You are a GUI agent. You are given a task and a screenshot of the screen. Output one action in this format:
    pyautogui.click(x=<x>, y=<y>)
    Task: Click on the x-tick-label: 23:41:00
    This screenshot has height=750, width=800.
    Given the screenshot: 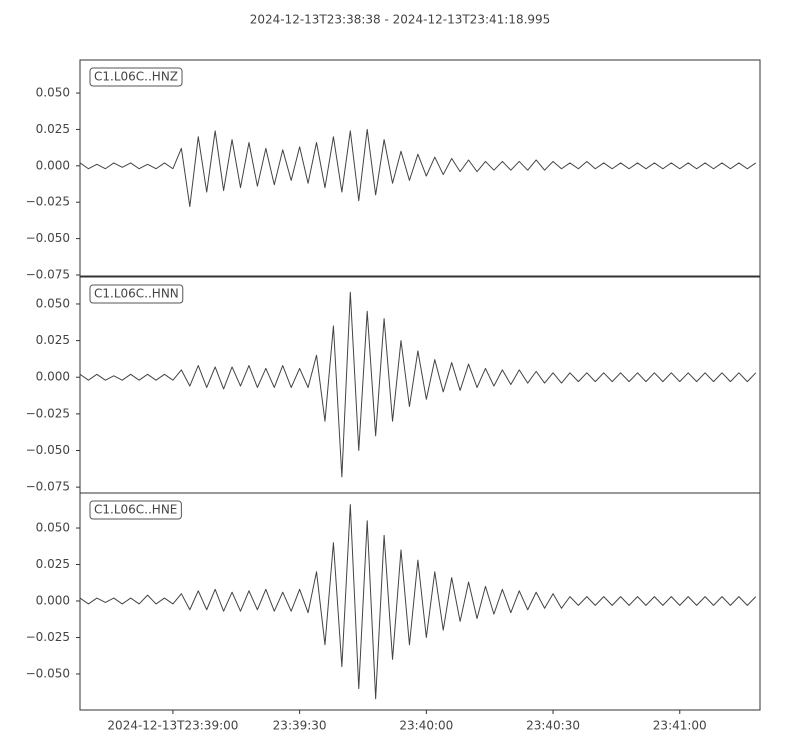 What is the action you would take?
    pyautogui.click(x=680, y=726)
    